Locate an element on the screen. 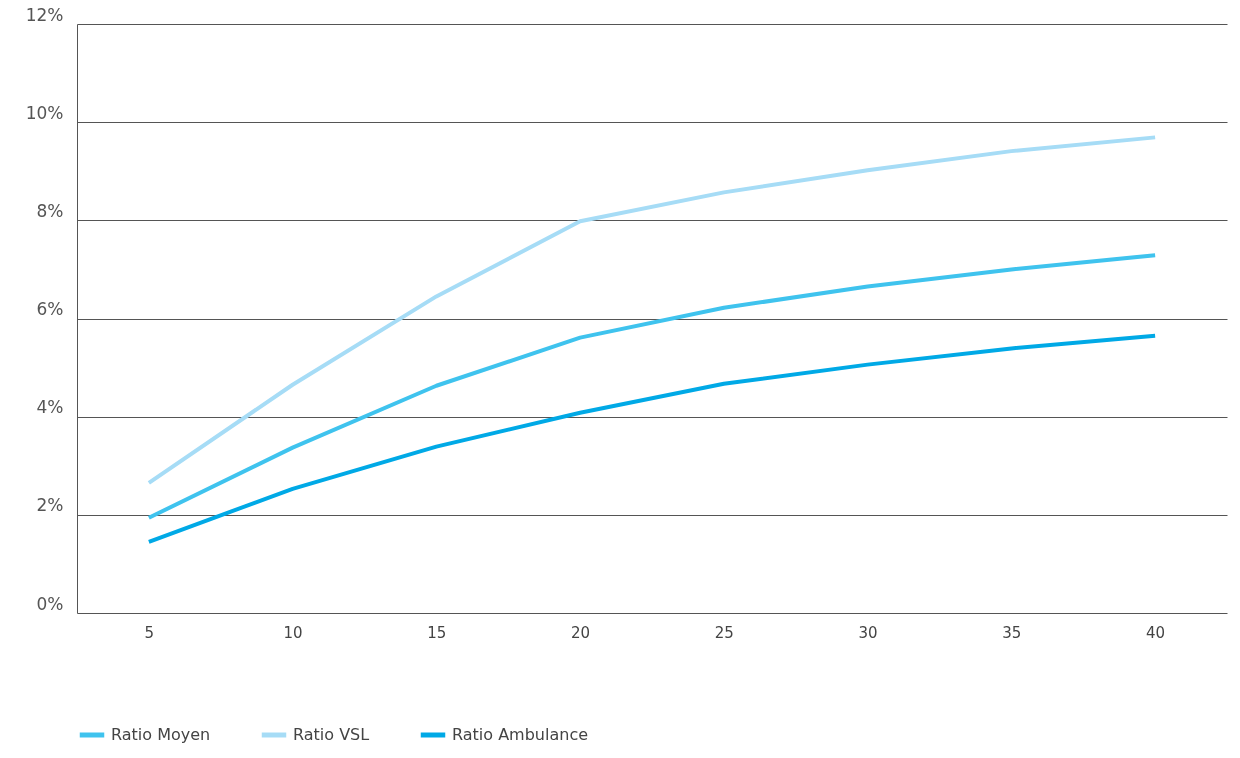 The height and width of the screenshot is (758, 1240). legend-label: Ratio Ambulance is located at coordinates (520, 734).